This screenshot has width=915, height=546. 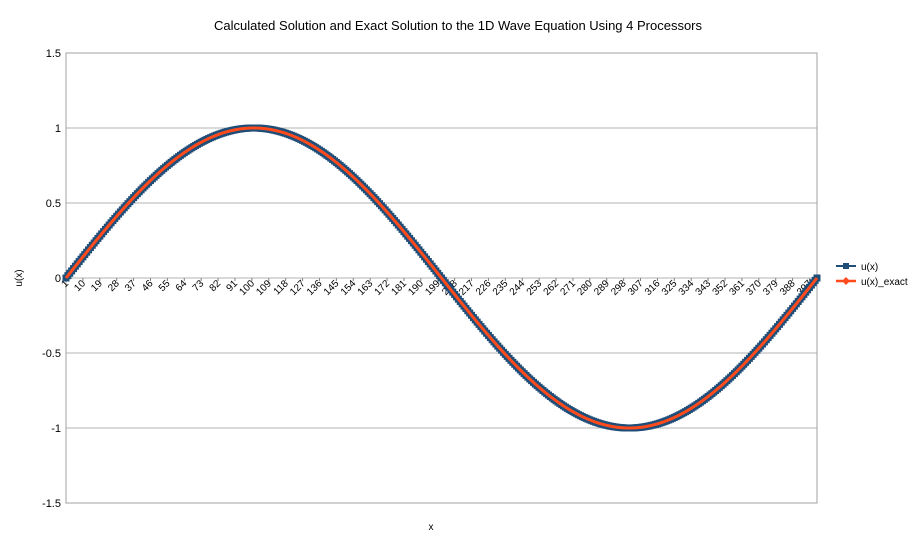 I want to click on x-tick-label: 172, so click(x=383, y=288).